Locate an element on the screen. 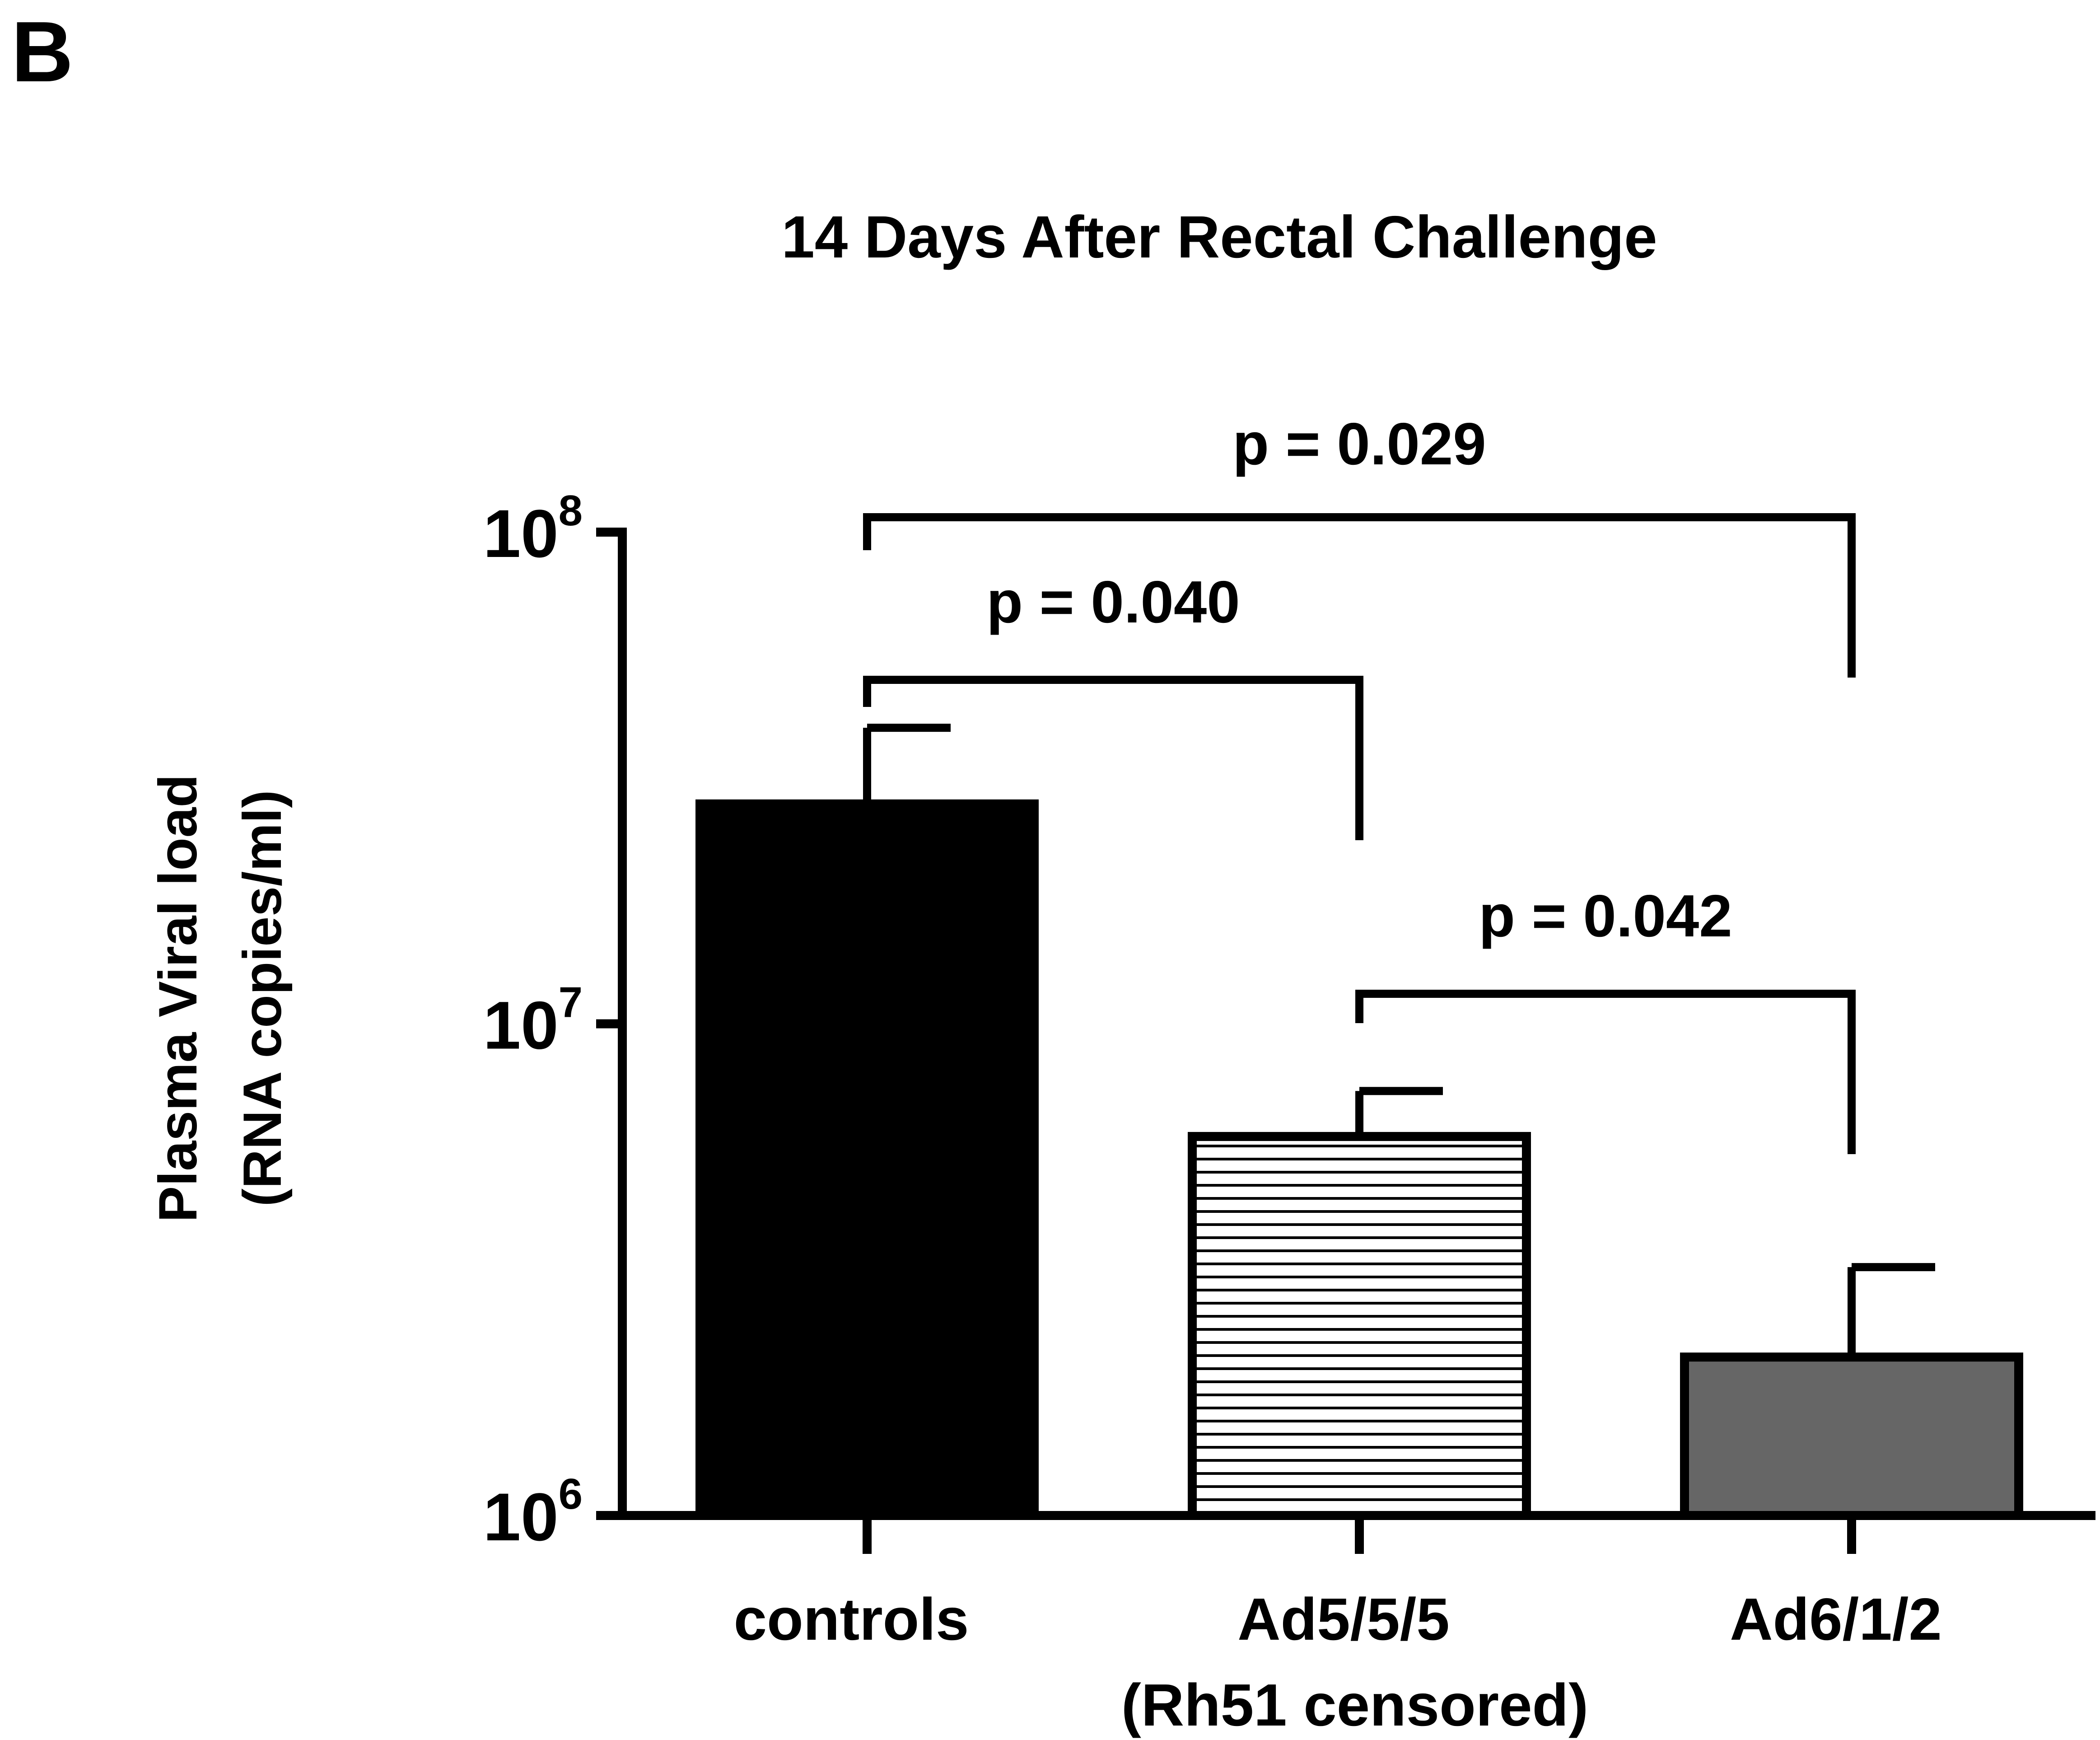  y-tick-exponent: 8 is located at coordinates (571, 511).